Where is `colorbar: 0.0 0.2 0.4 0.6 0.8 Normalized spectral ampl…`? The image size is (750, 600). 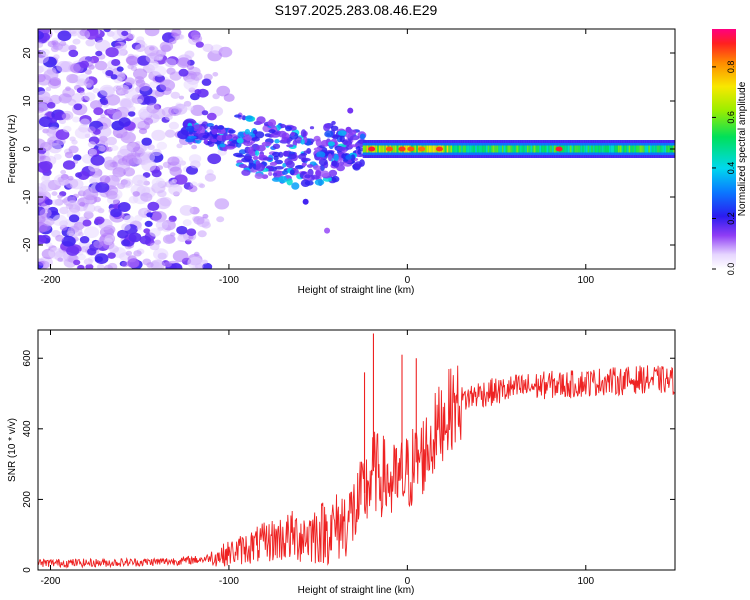
colorbar: 0.0 0.2 0.4 0.6 0.8 Normalized spectral ampl… is located at coordinates (730, 152).